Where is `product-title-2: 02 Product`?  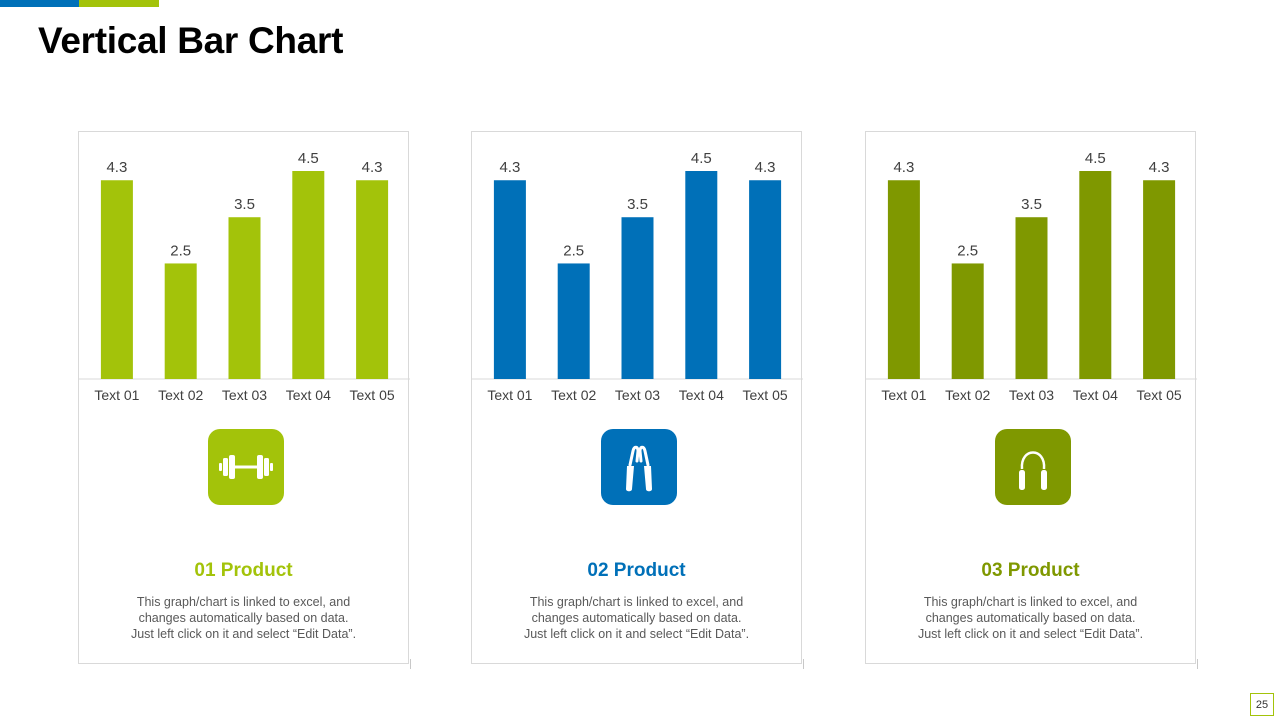
product-title-2: 02 Product is located at coordinates (636, 570).